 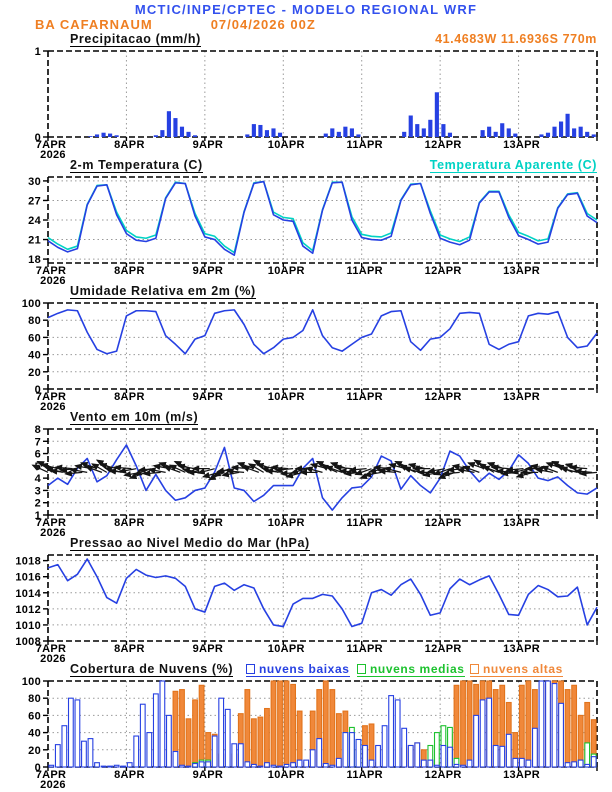 What do you see at coordinates (34, 356) in the screenshot?
I see `svg-text: 40` at bounding box center [34, 356].